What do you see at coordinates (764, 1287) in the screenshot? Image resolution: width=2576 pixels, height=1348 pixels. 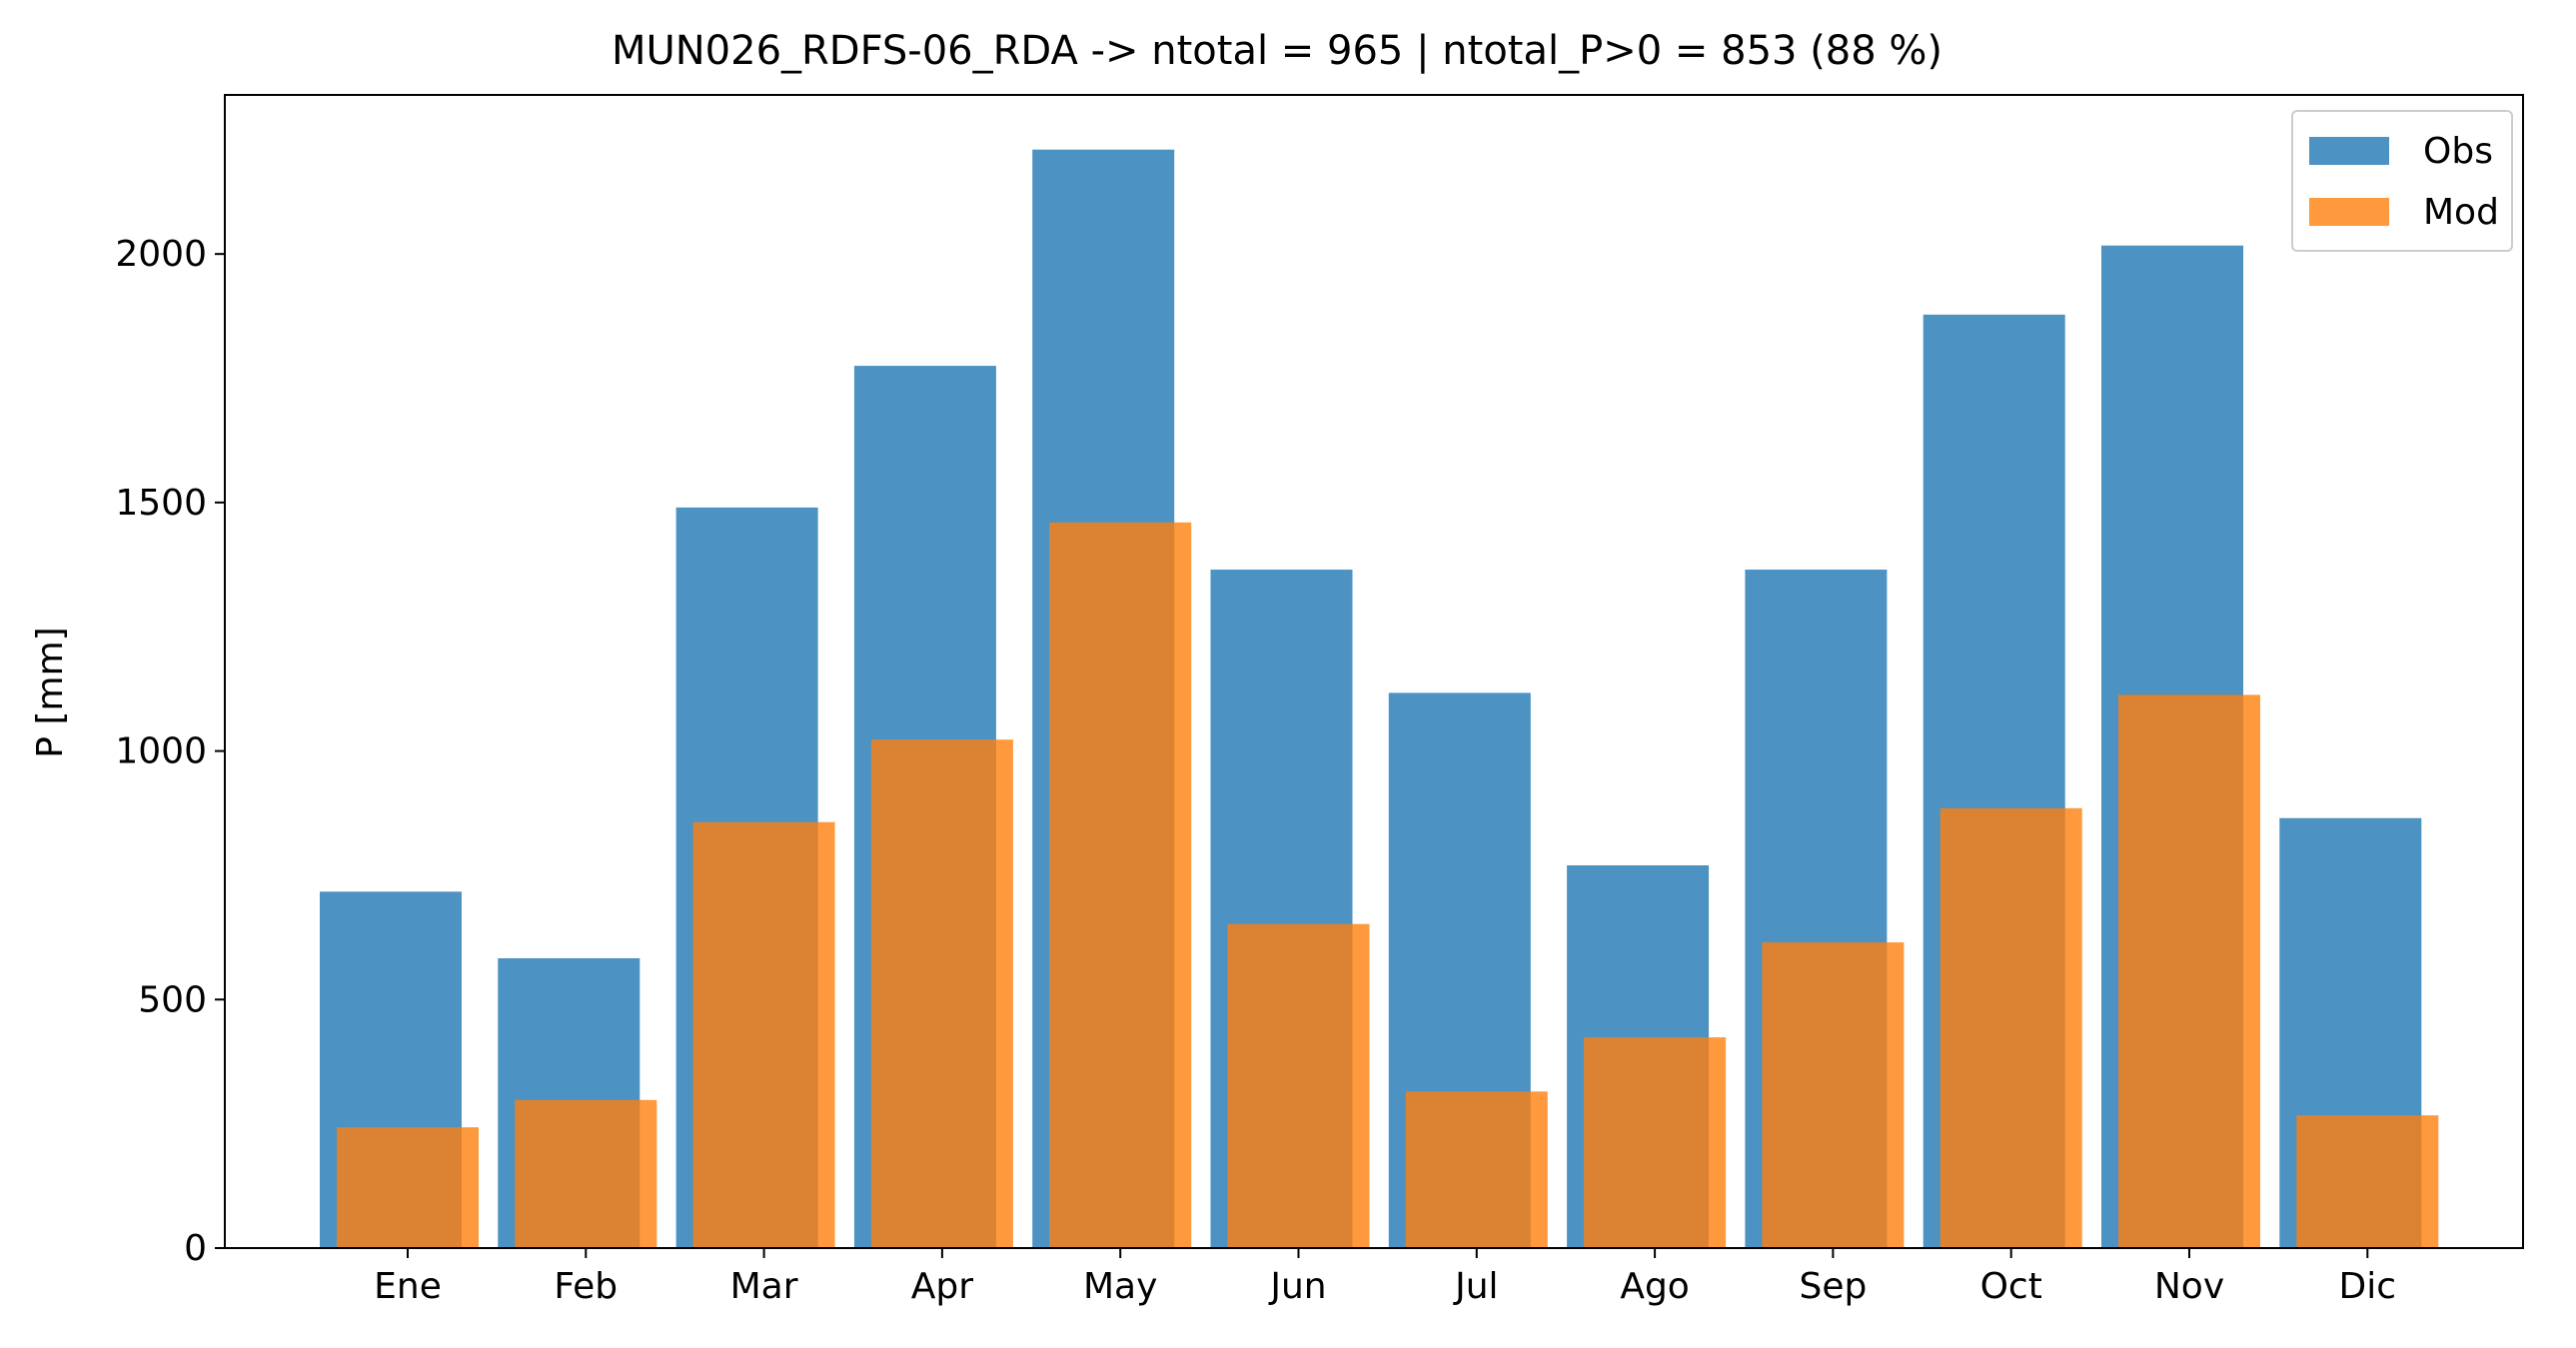 I see `x-tick-label: Mar` at bounding box center [764, 1287].